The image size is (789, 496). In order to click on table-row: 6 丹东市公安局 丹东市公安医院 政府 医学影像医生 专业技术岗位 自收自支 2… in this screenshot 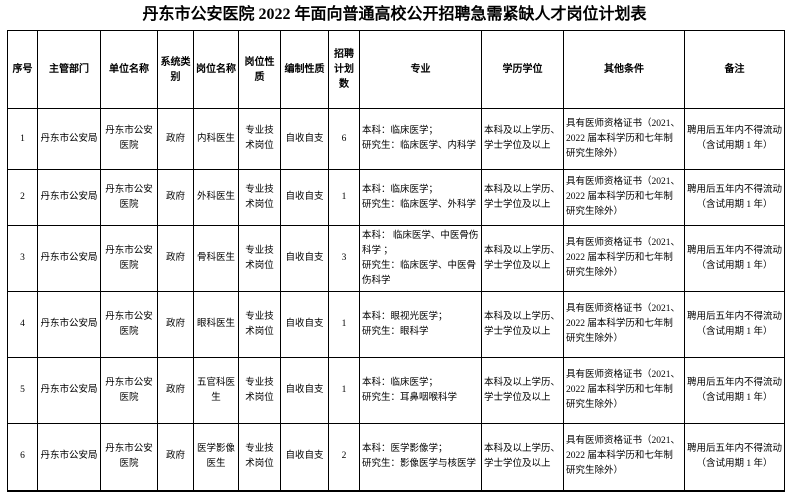, I will do `click(396, 457)`.